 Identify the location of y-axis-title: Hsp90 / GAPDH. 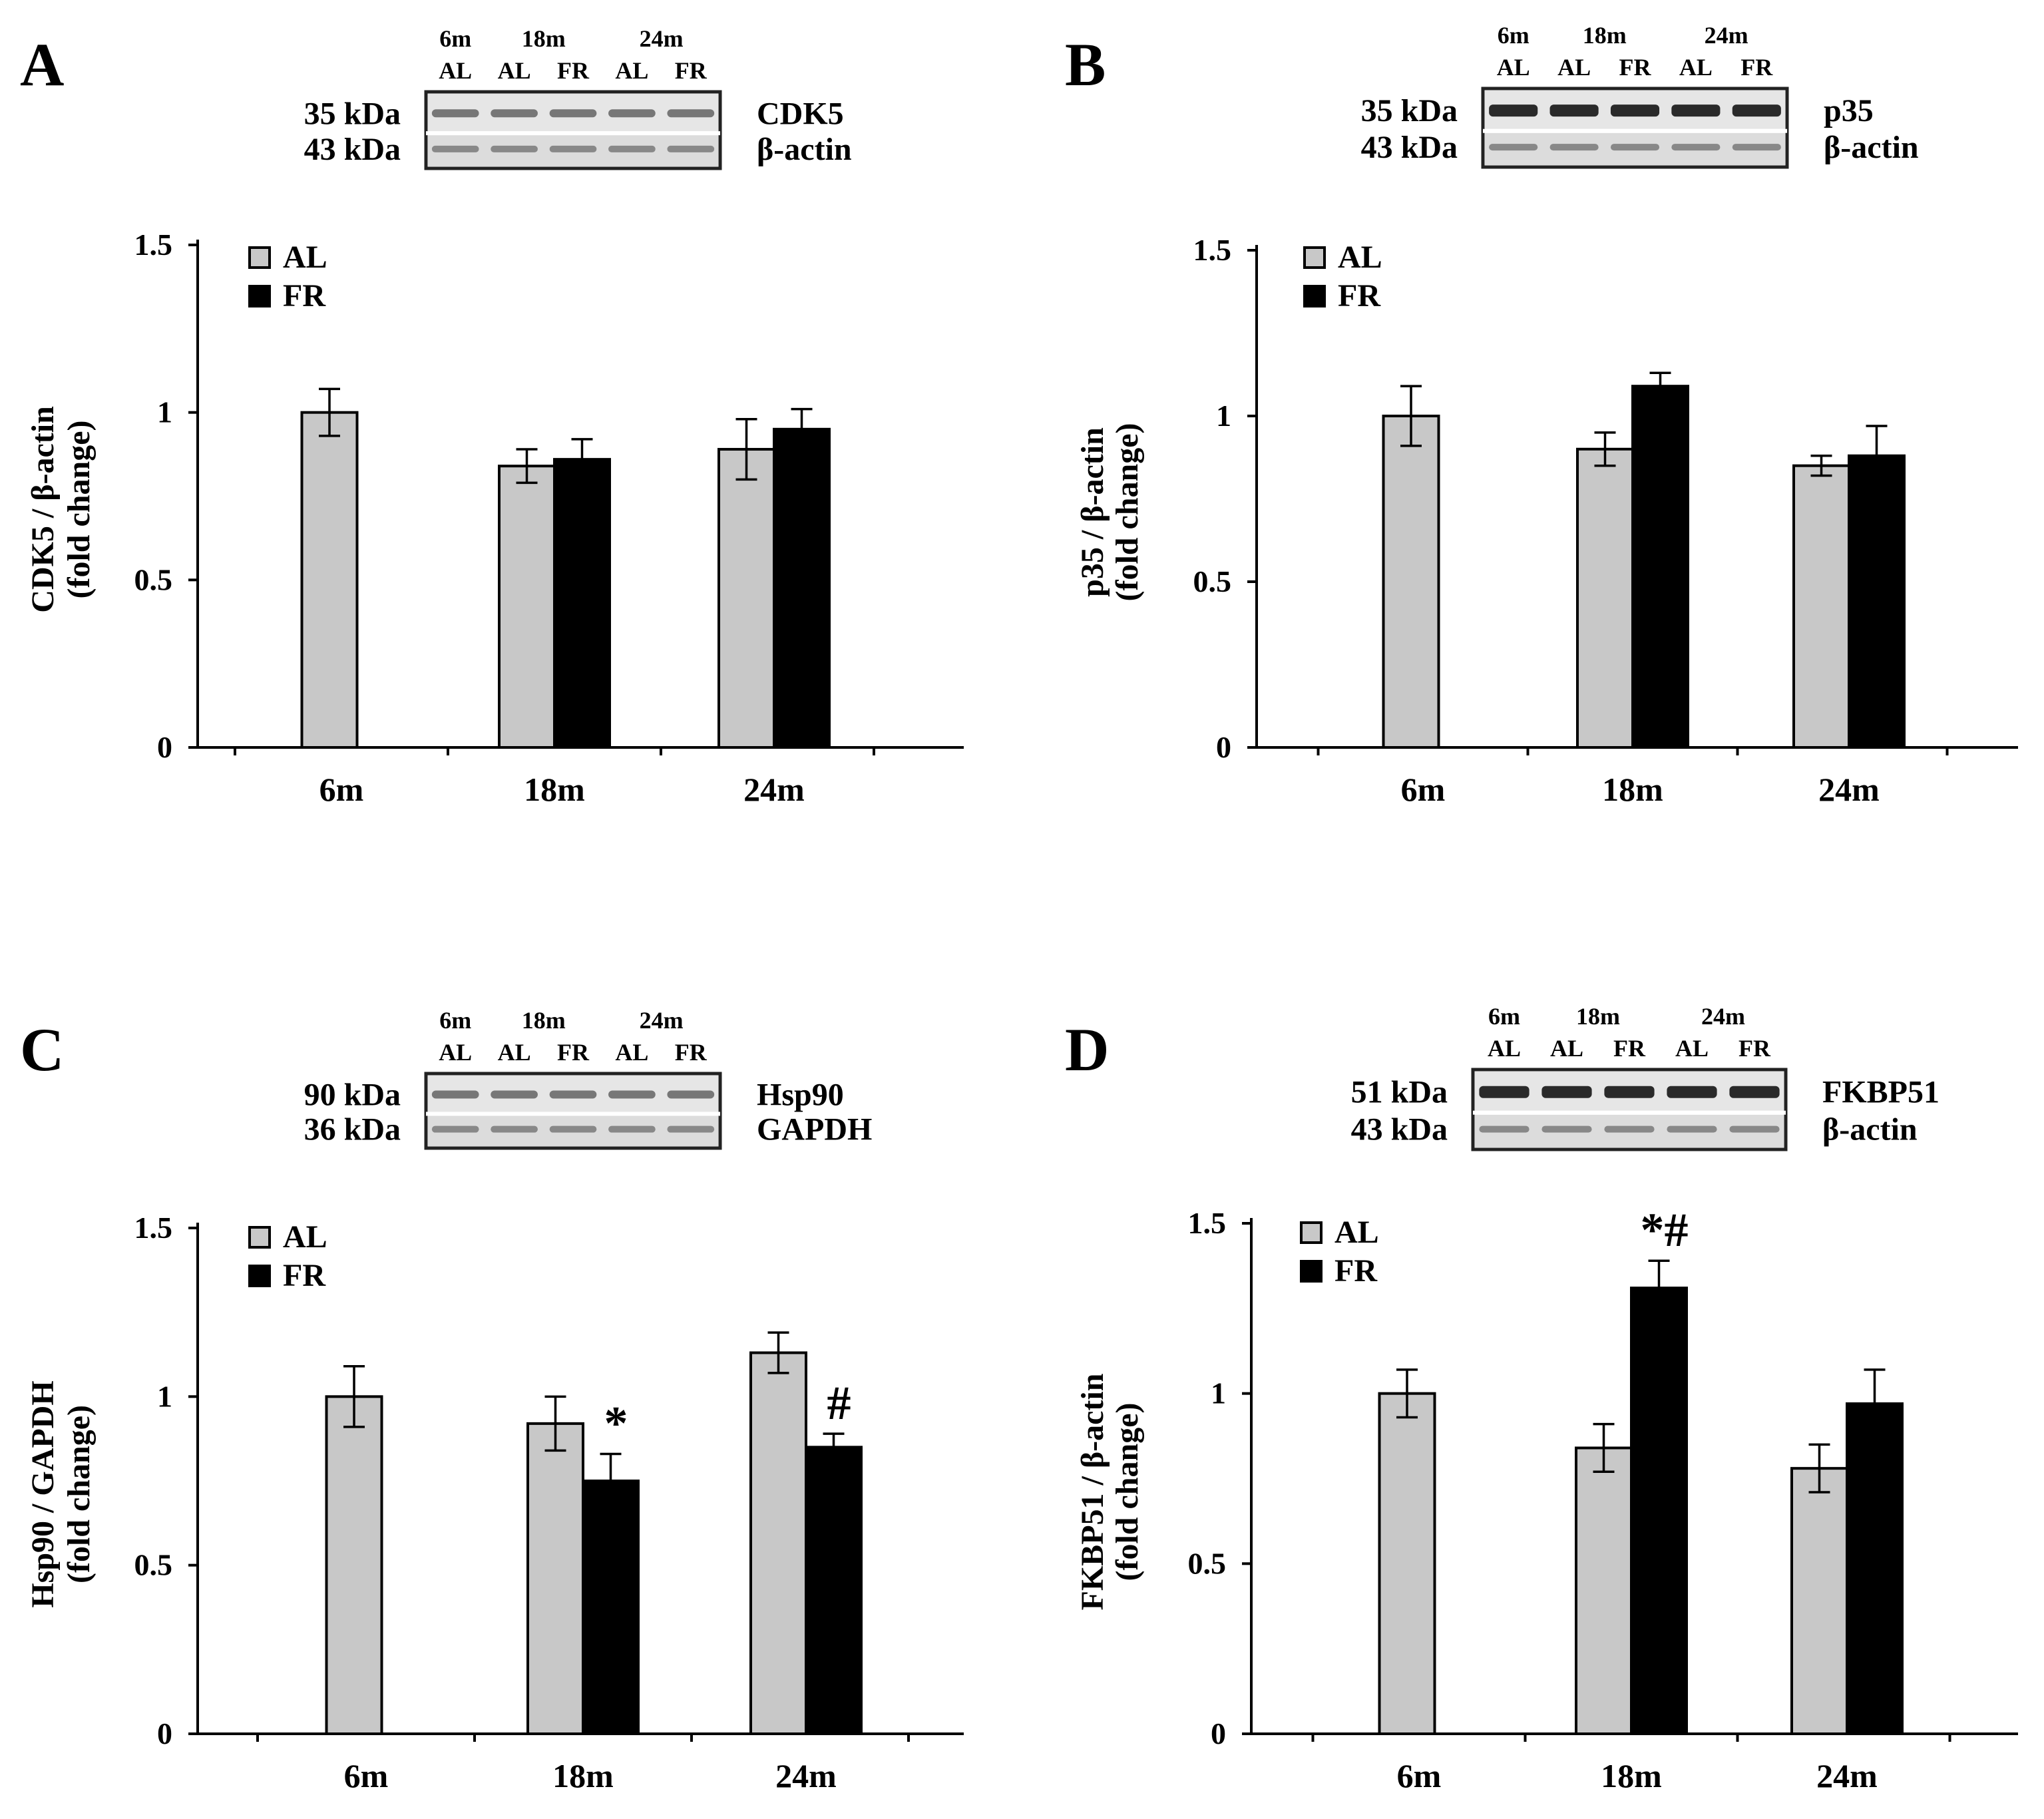
(43, 1493).